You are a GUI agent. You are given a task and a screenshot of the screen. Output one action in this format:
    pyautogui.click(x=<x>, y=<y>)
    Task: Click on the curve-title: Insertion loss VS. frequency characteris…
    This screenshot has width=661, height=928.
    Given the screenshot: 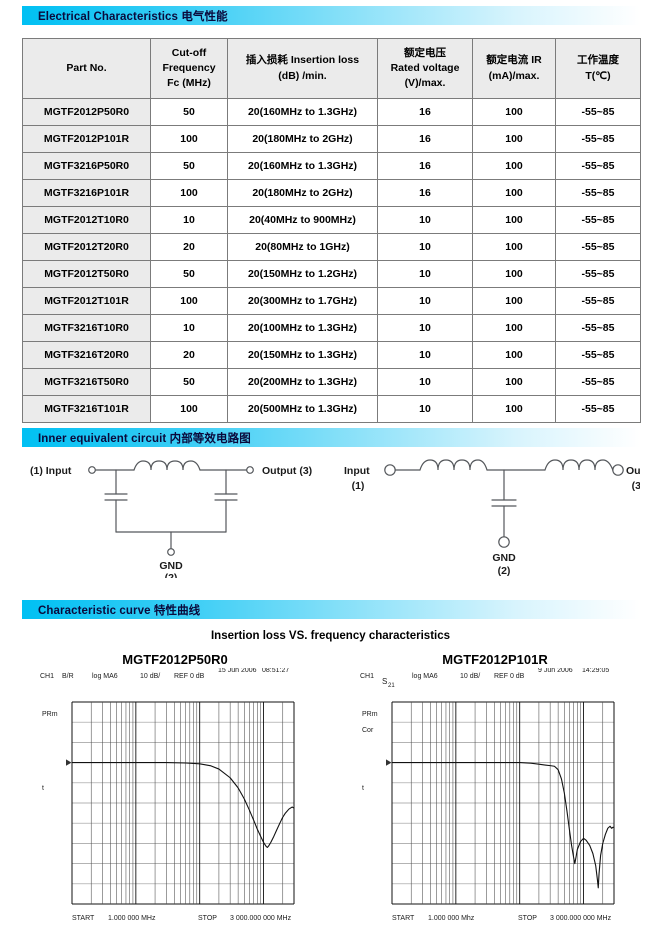 What is the action you would take?
    pyautogui.click(x=330, y=636)
    